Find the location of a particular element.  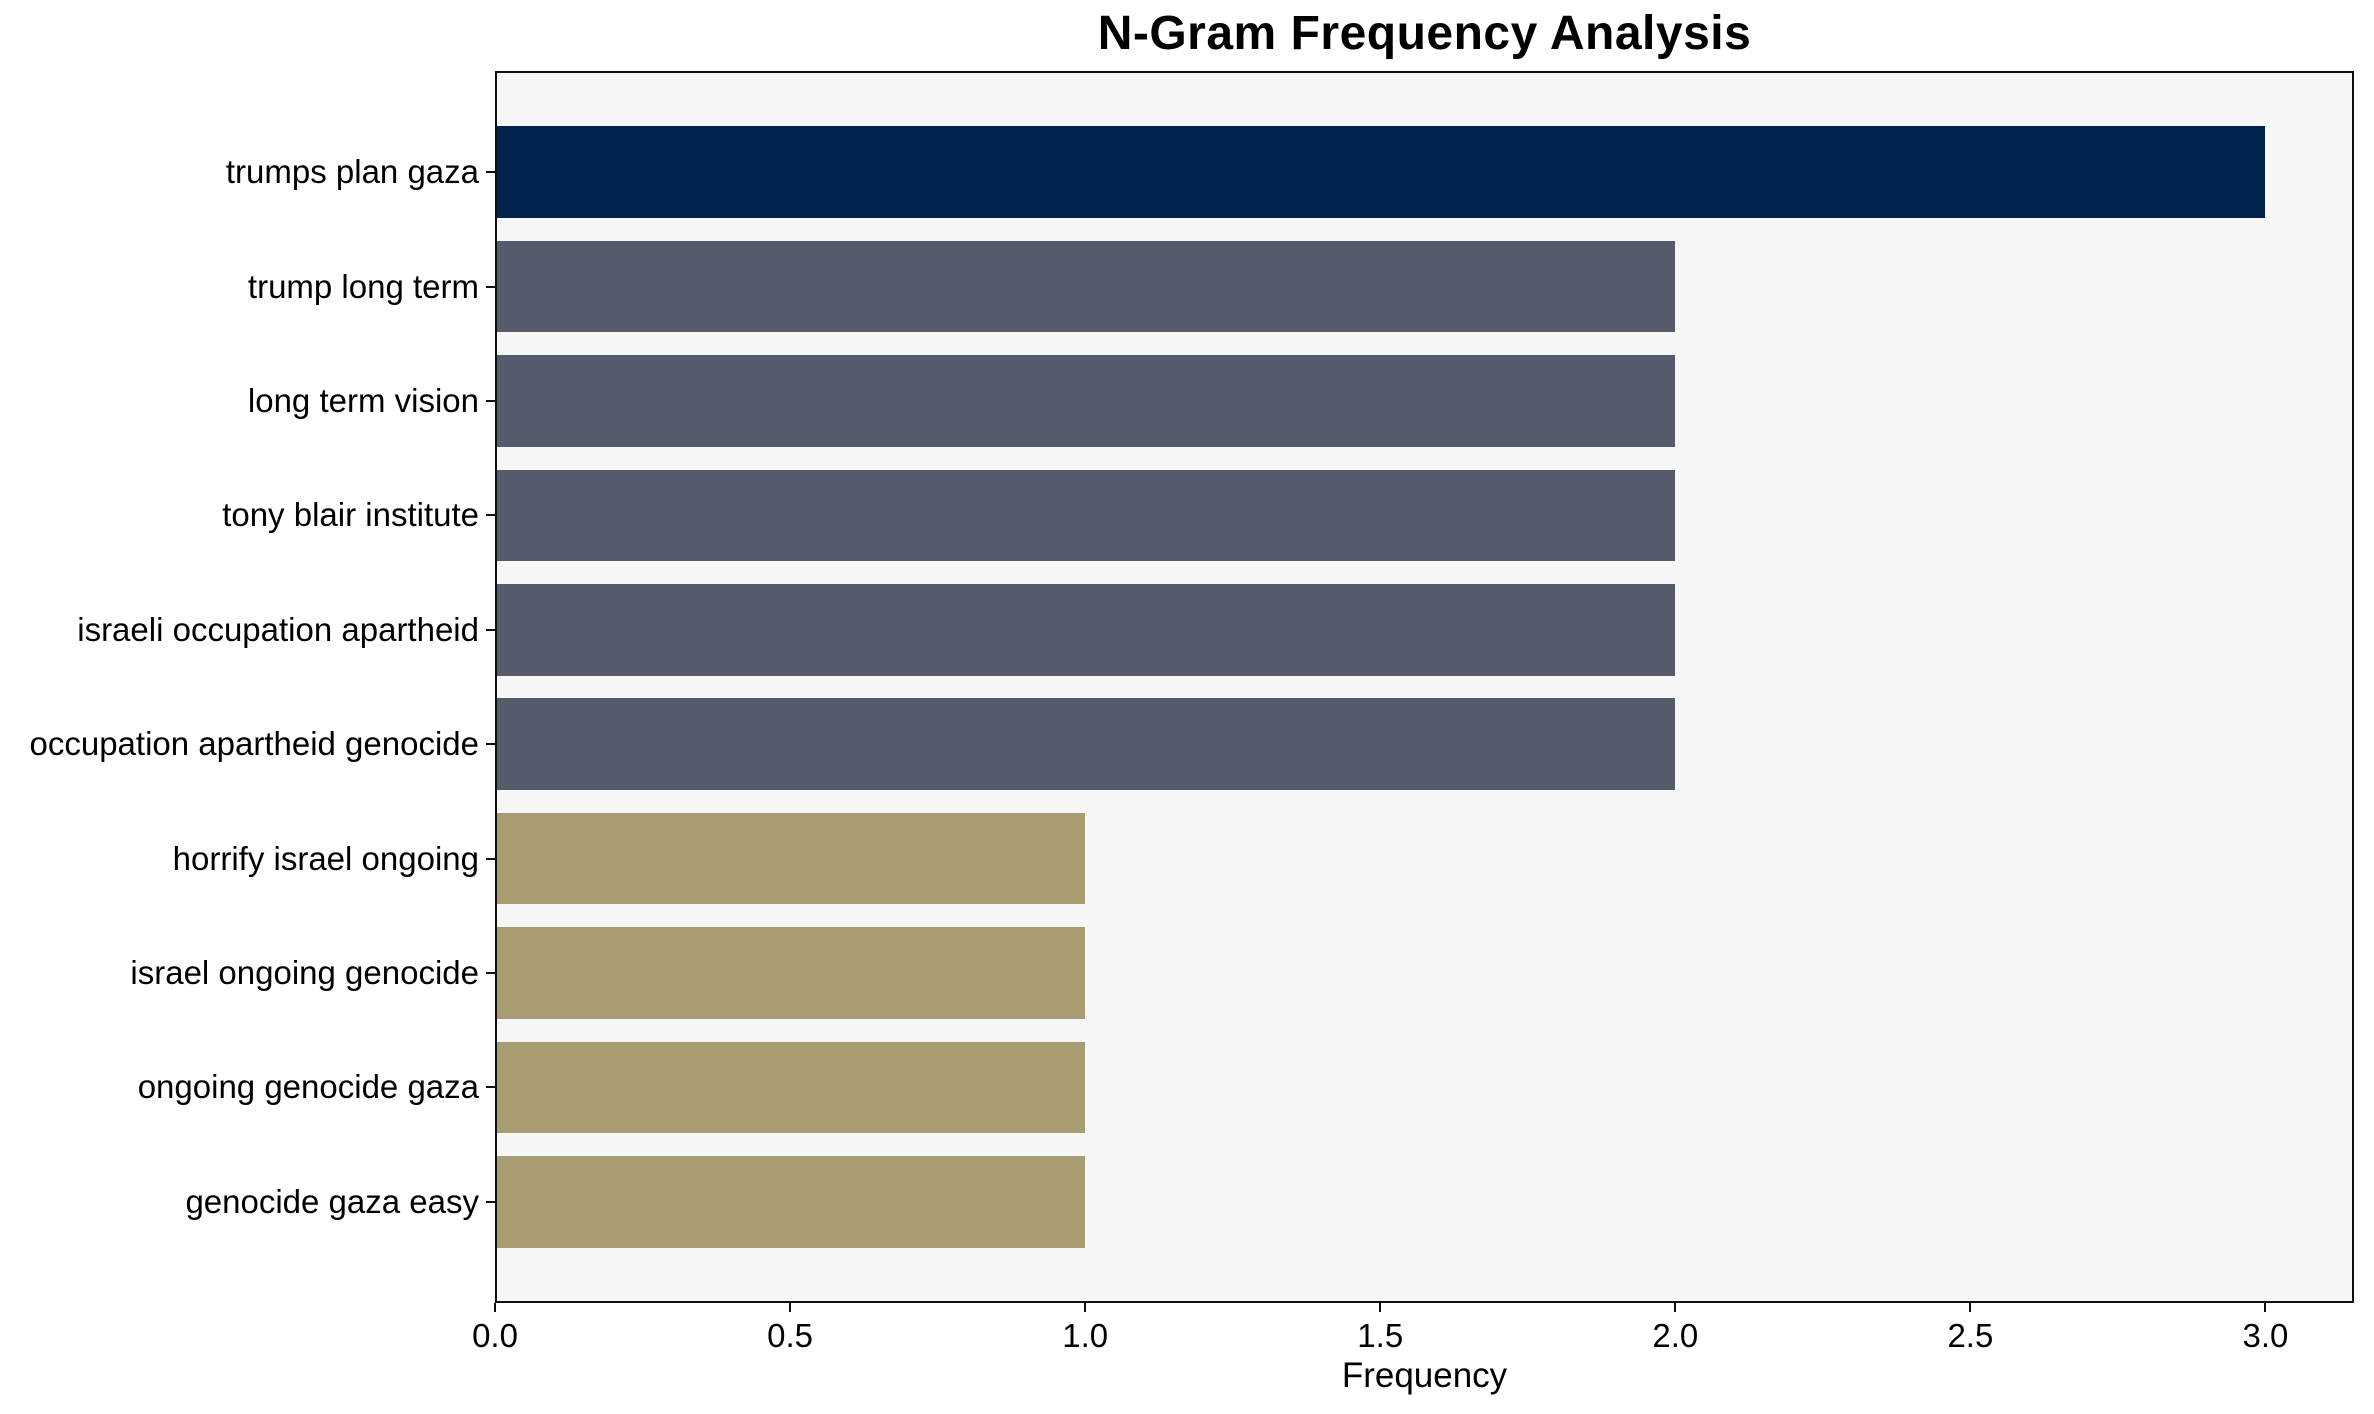

y-label: ongoing genocide gaza is located at coordinates (308, 1087).